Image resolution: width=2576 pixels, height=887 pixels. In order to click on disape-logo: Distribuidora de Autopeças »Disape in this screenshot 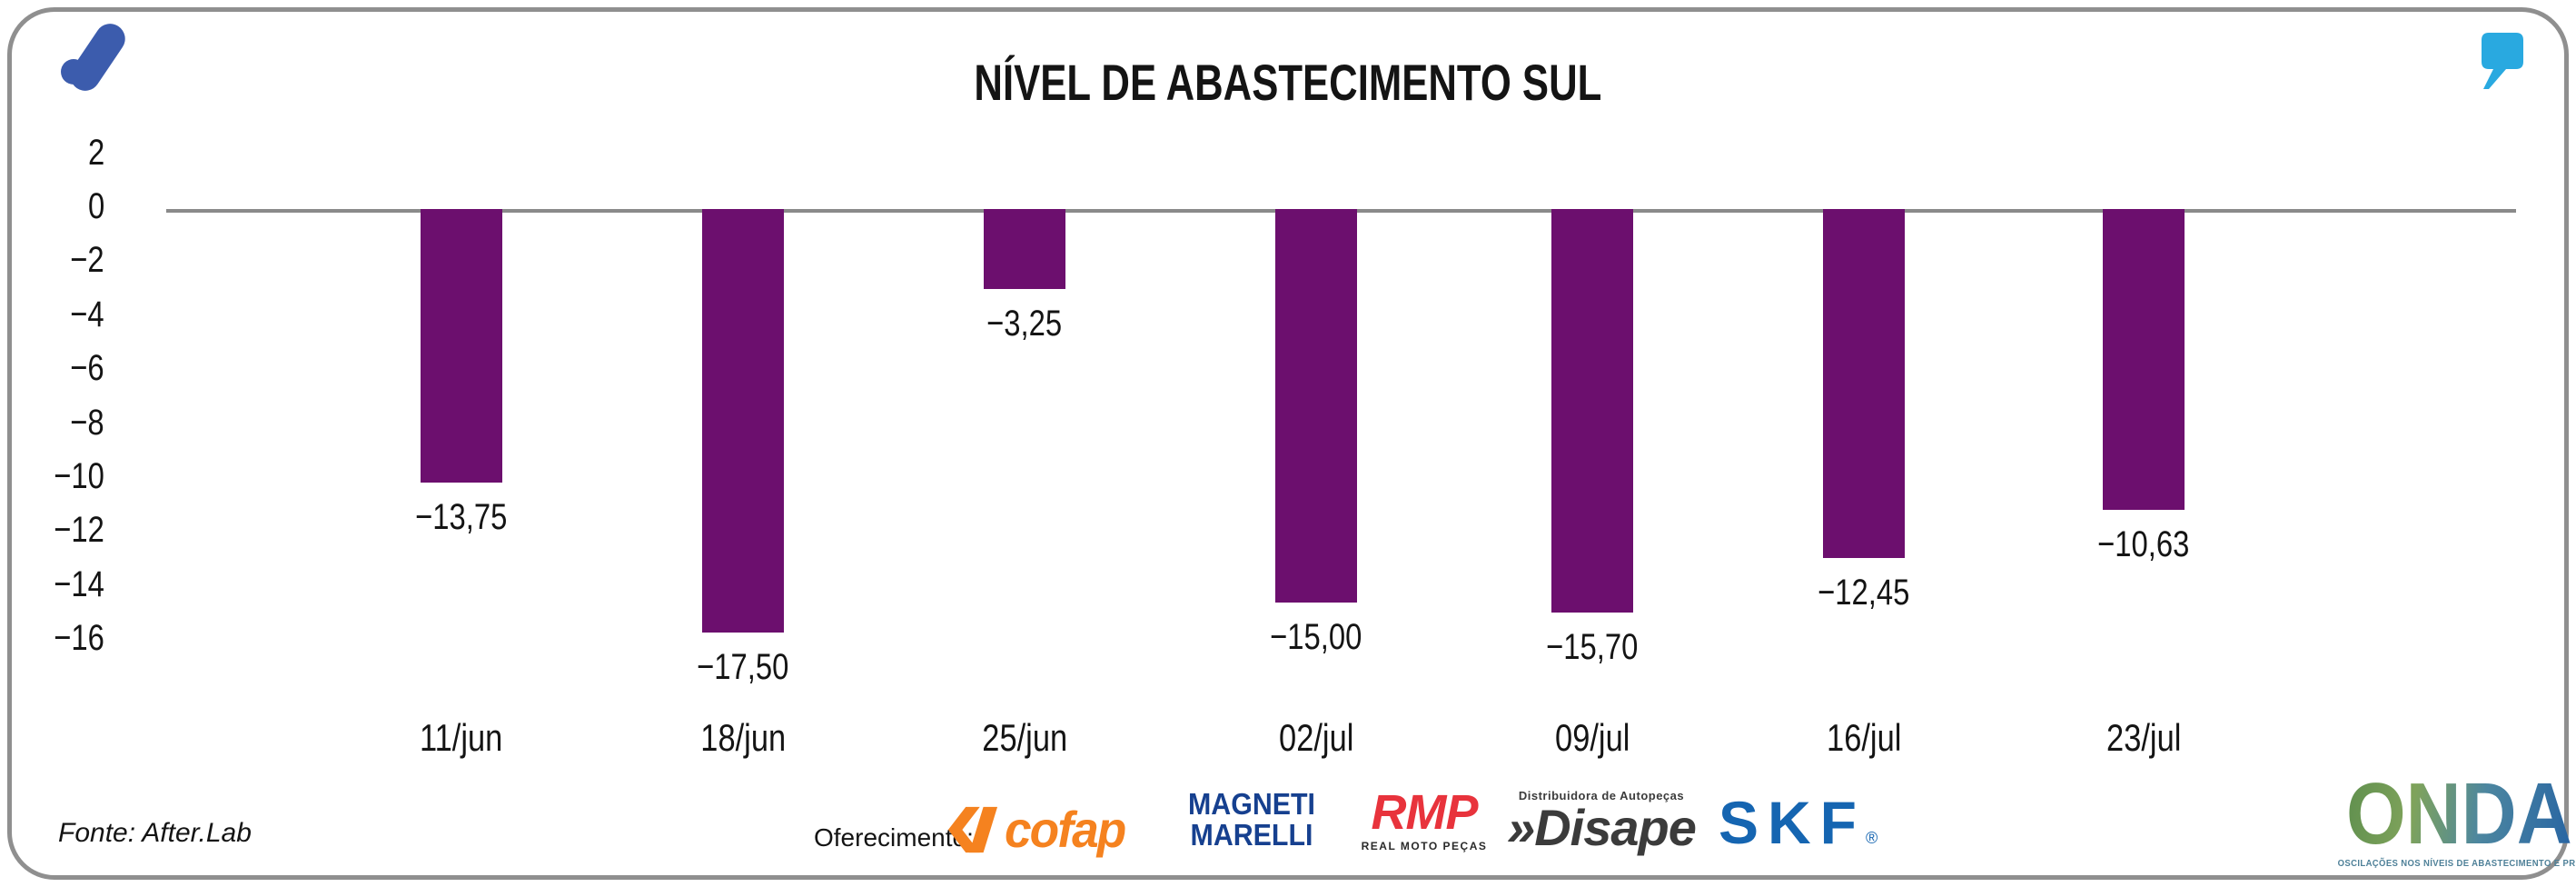, I will do `click(1601, 821)`.